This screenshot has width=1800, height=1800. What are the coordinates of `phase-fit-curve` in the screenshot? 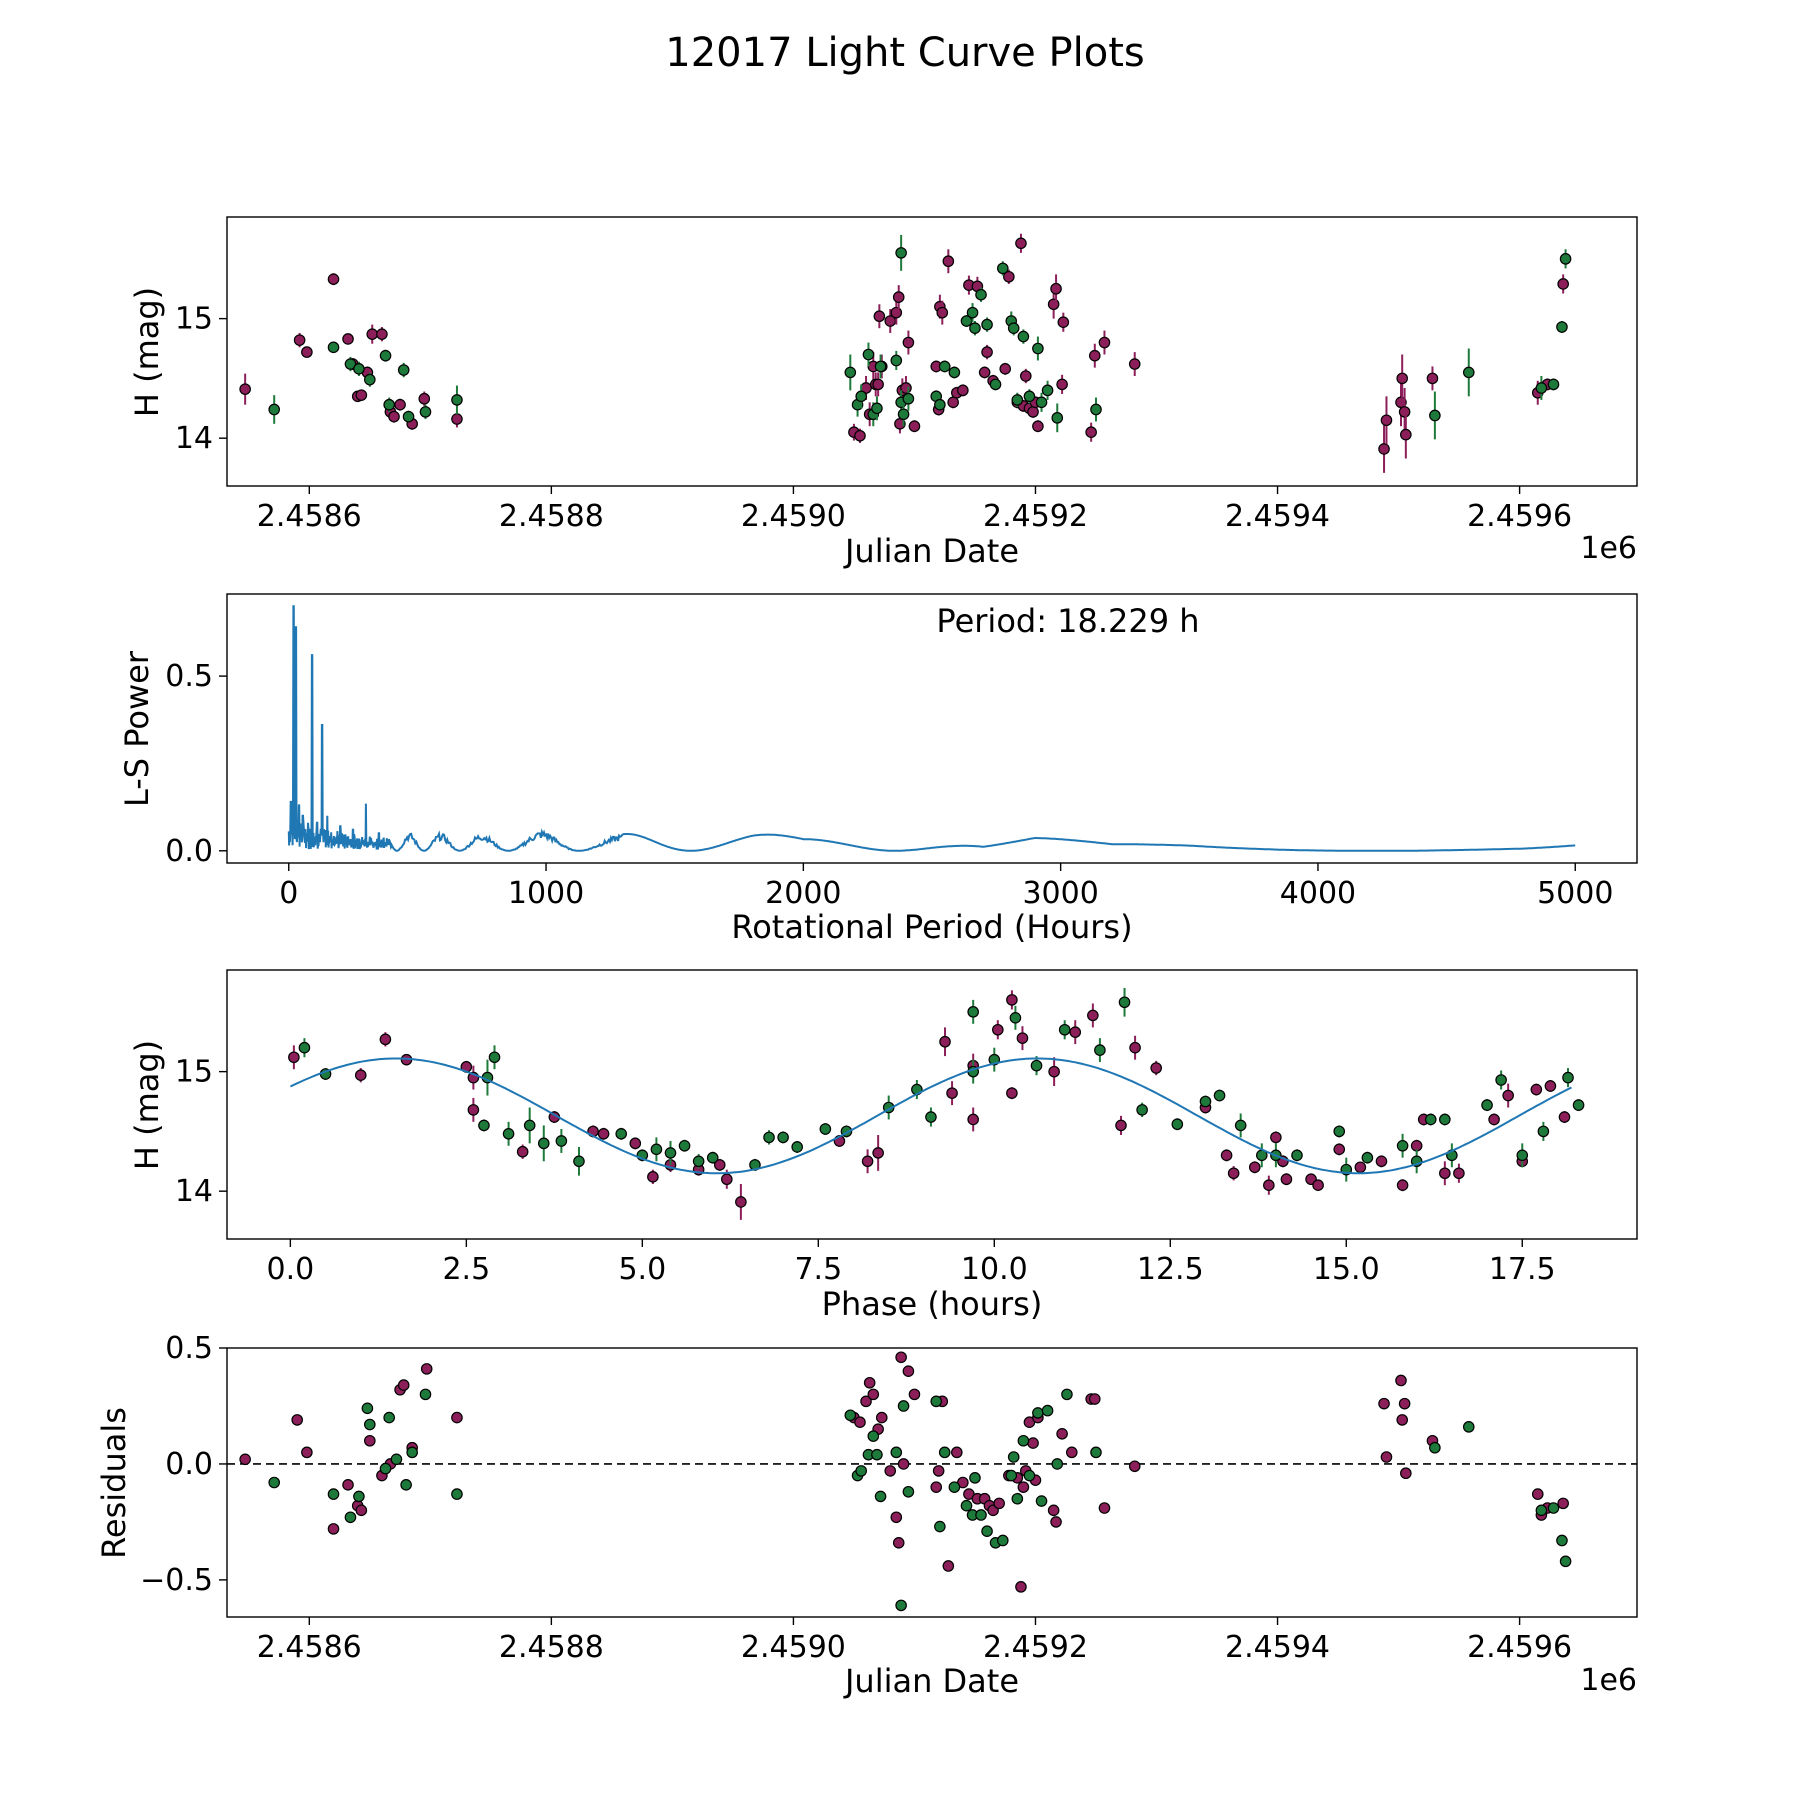 It's located at (930, 1116).